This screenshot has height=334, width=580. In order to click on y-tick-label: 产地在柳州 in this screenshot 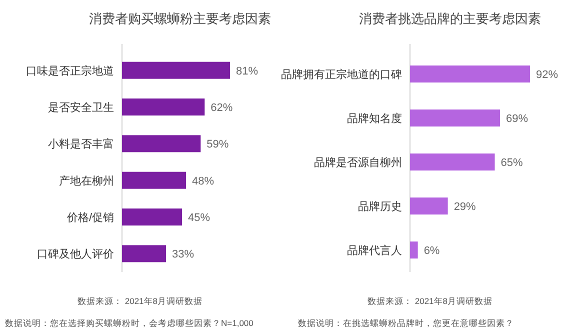, I will do `click(86, 181)`.